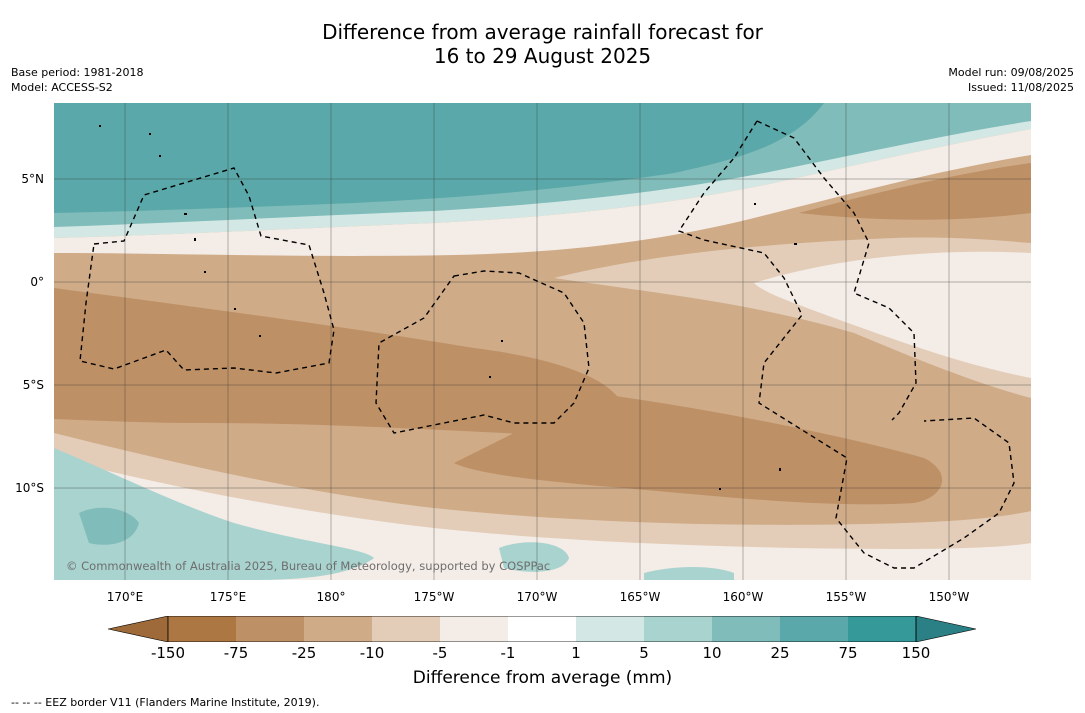  Describe the element at coordinates (440, 653) in the screenshot. I see `colorbar-tick-5: -5` at that location.